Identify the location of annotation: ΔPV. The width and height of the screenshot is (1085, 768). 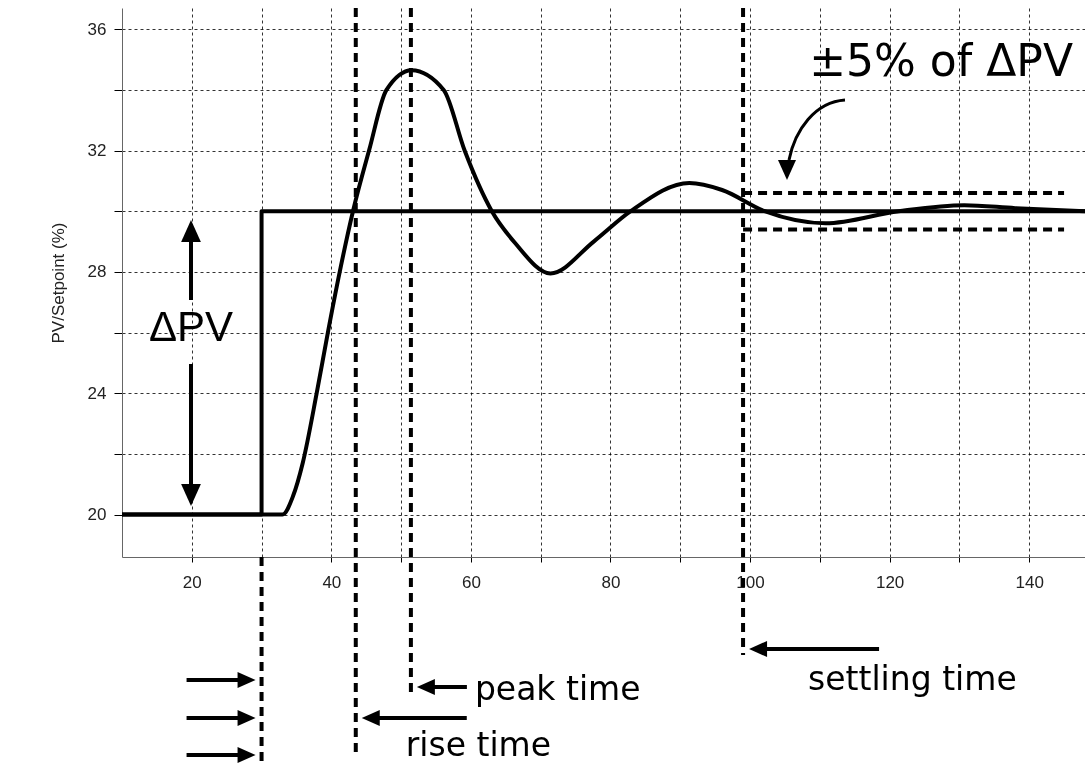
(191, 327).